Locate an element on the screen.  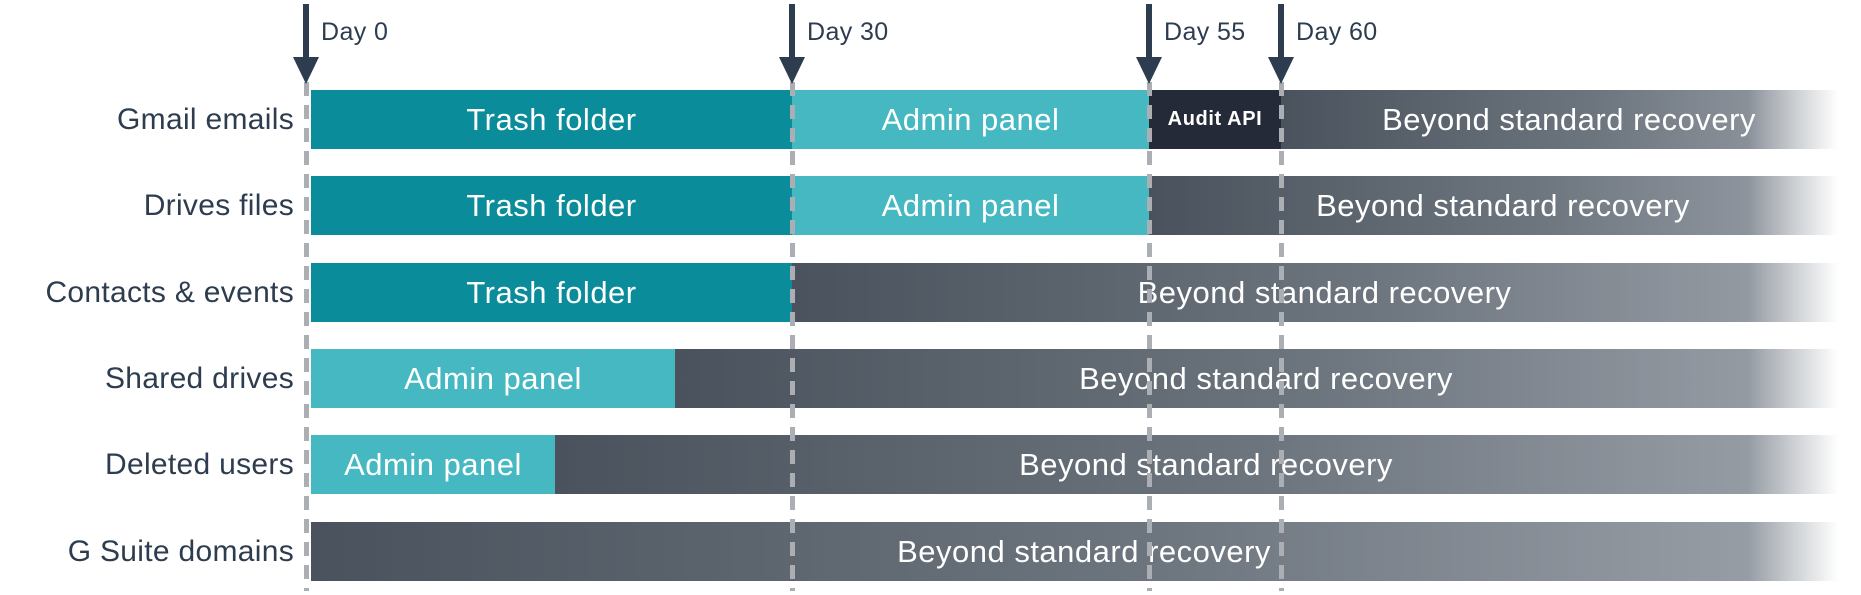
segment-beyond-drives-files: Beyond standard recovery is located at coordinates (1503, 205).